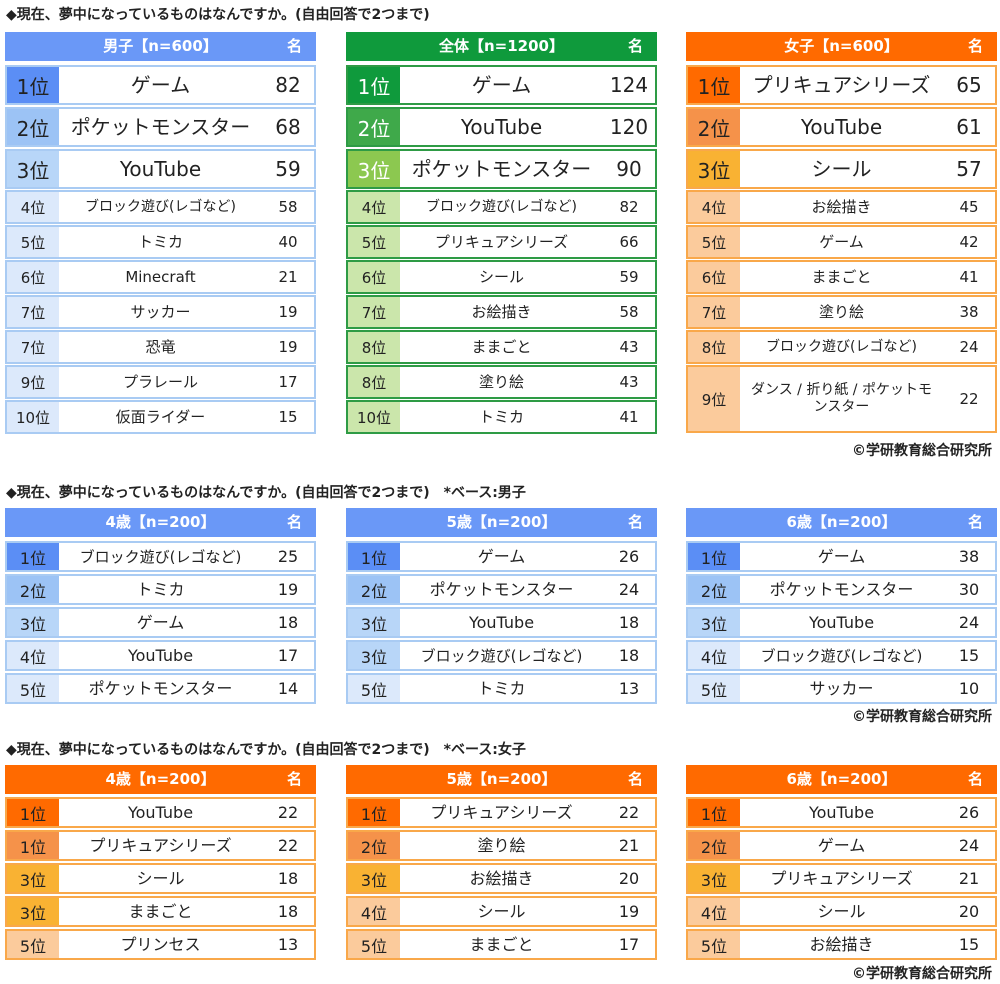 Image resolution: width=1000 pixels, height=984 pixels. Describe the element at coordinates (160, 688) in the screenshot. I see `item-name: ポケットモンスター` at that location.